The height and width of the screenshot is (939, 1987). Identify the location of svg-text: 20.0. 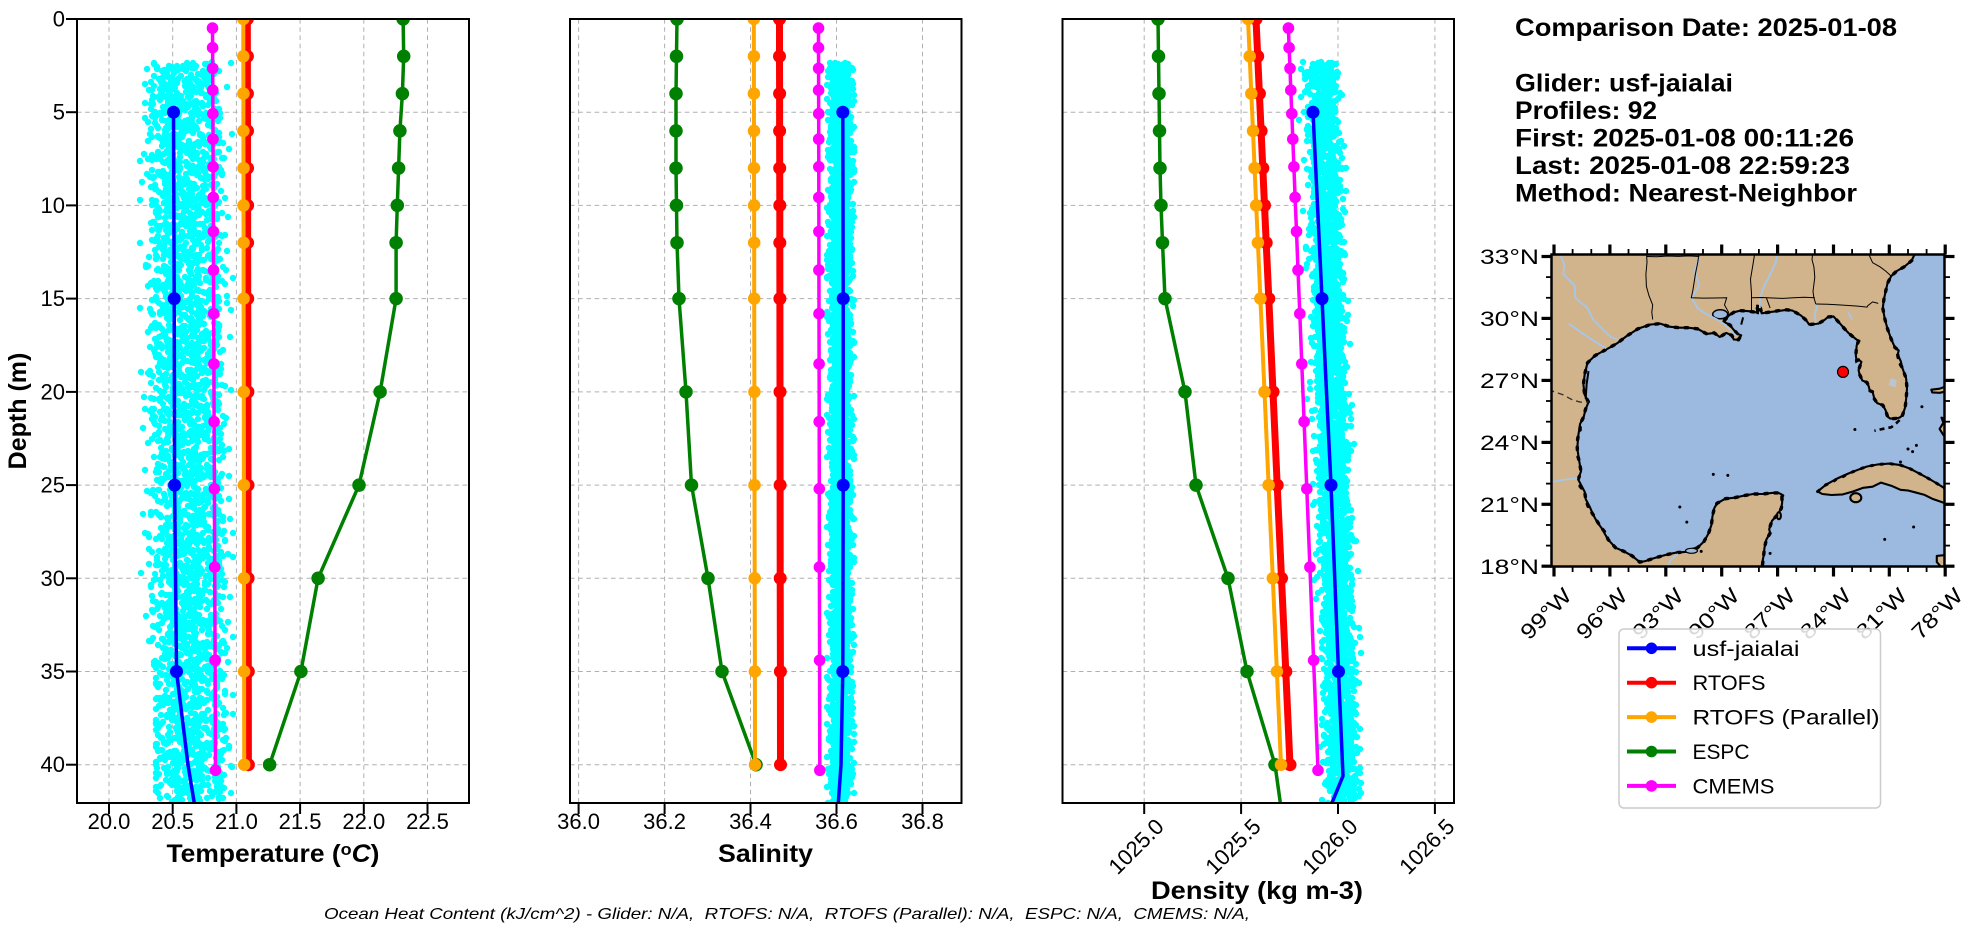
(109, 821).